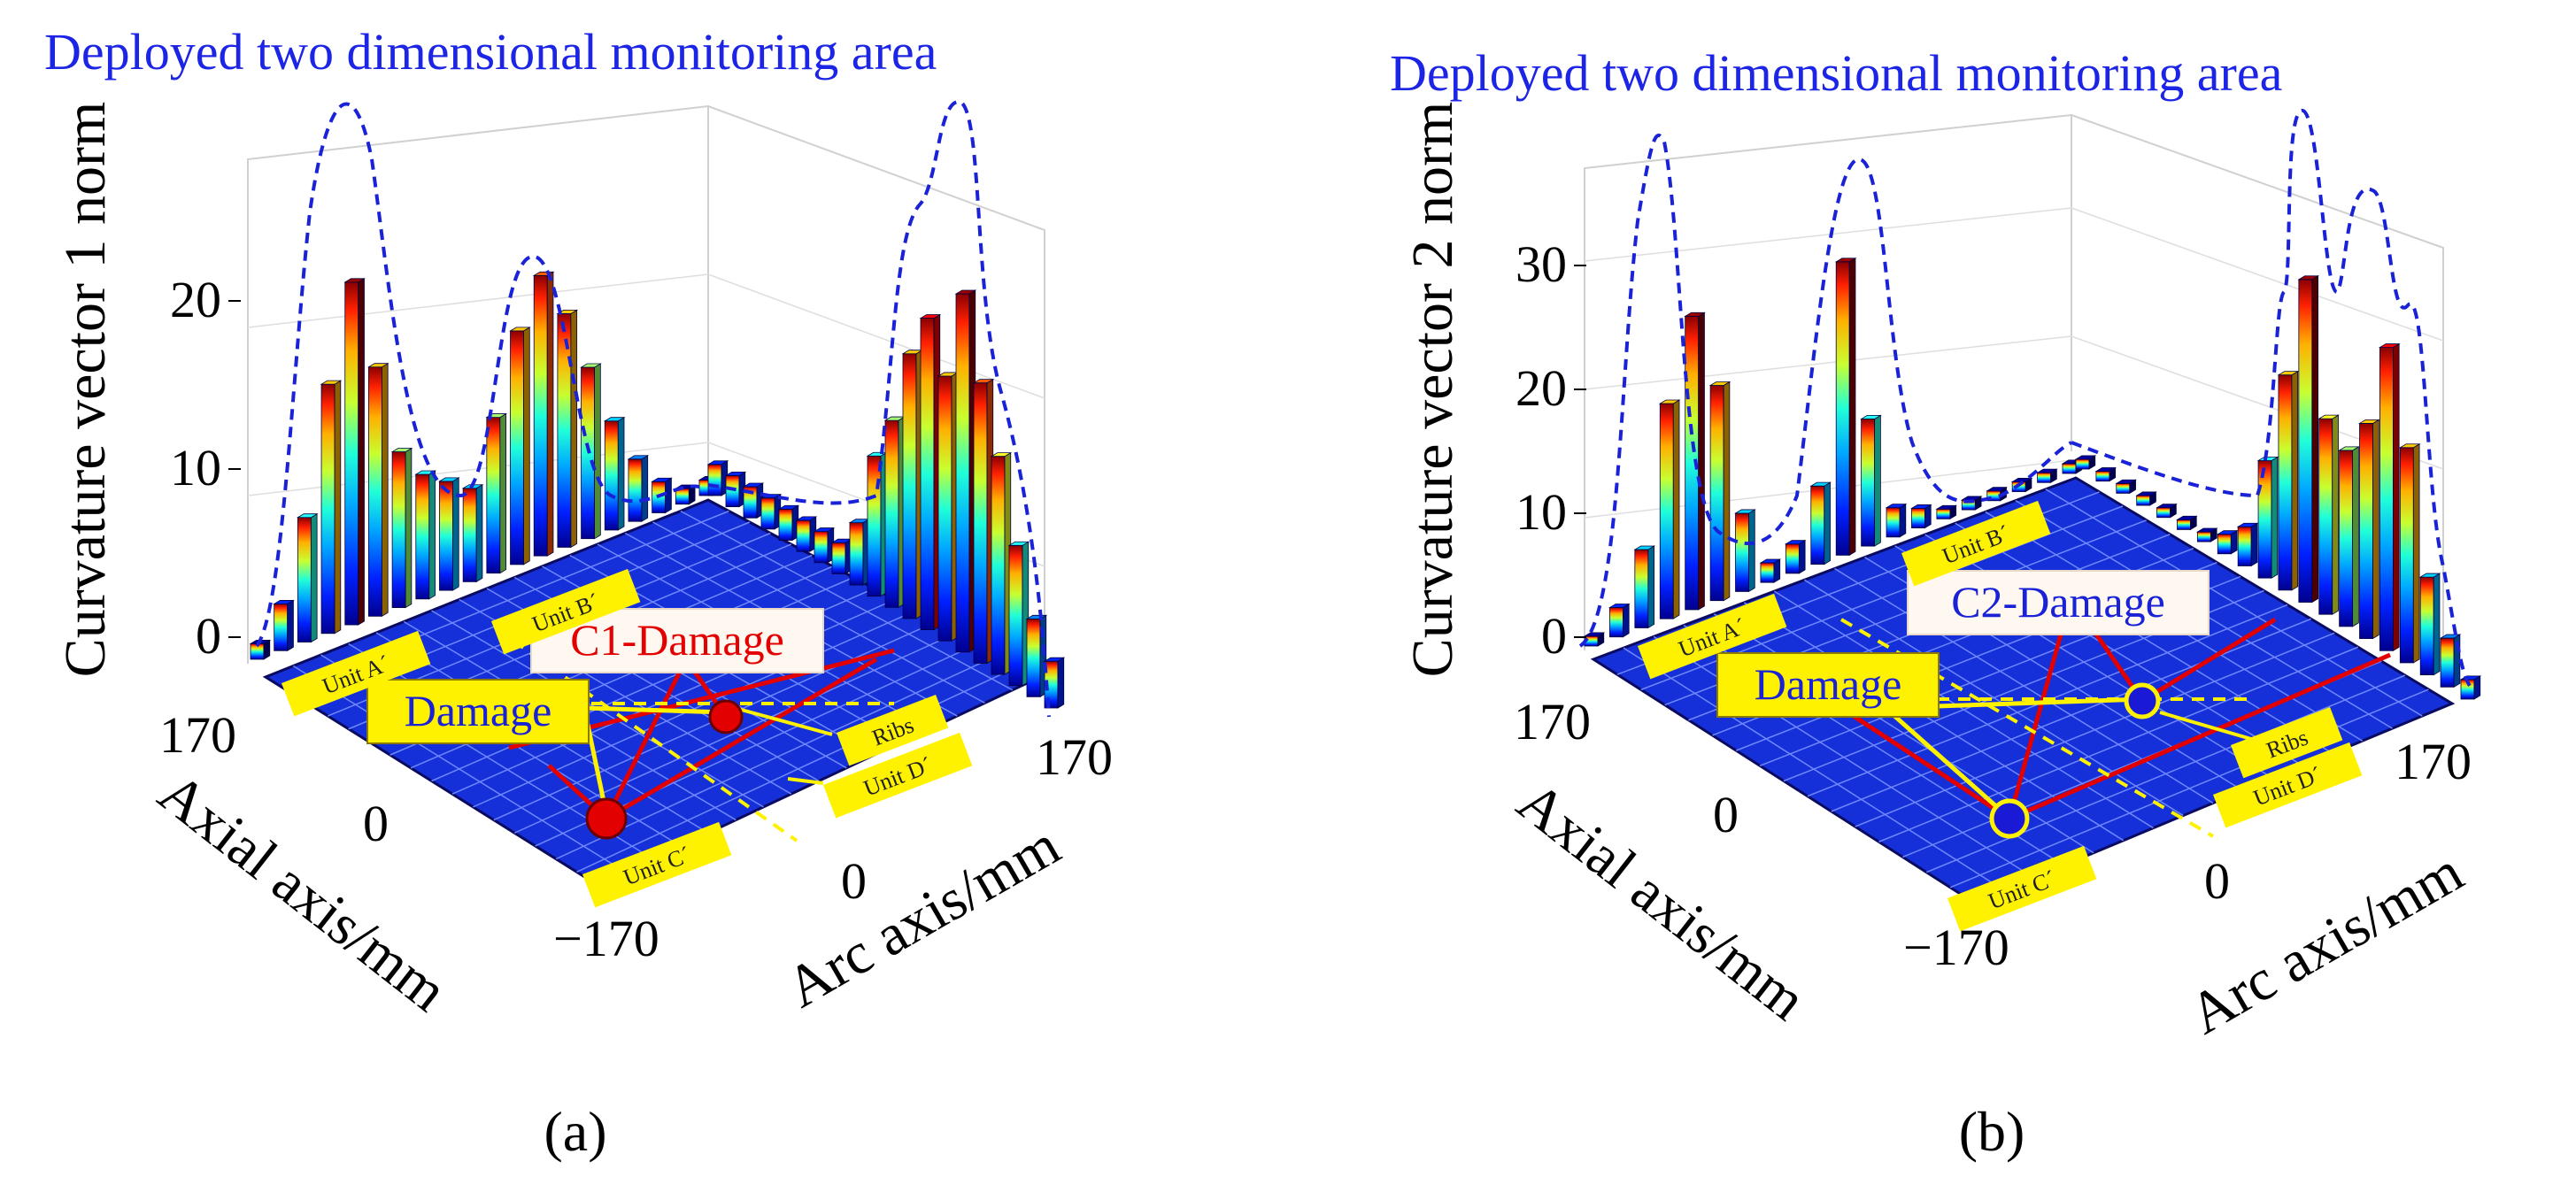 This screenshot has width=2576, height=1200. Describe the element at coordinates (376, 823) in the screenshot. I see `panel-a-x-tick-2: 0` at that location.